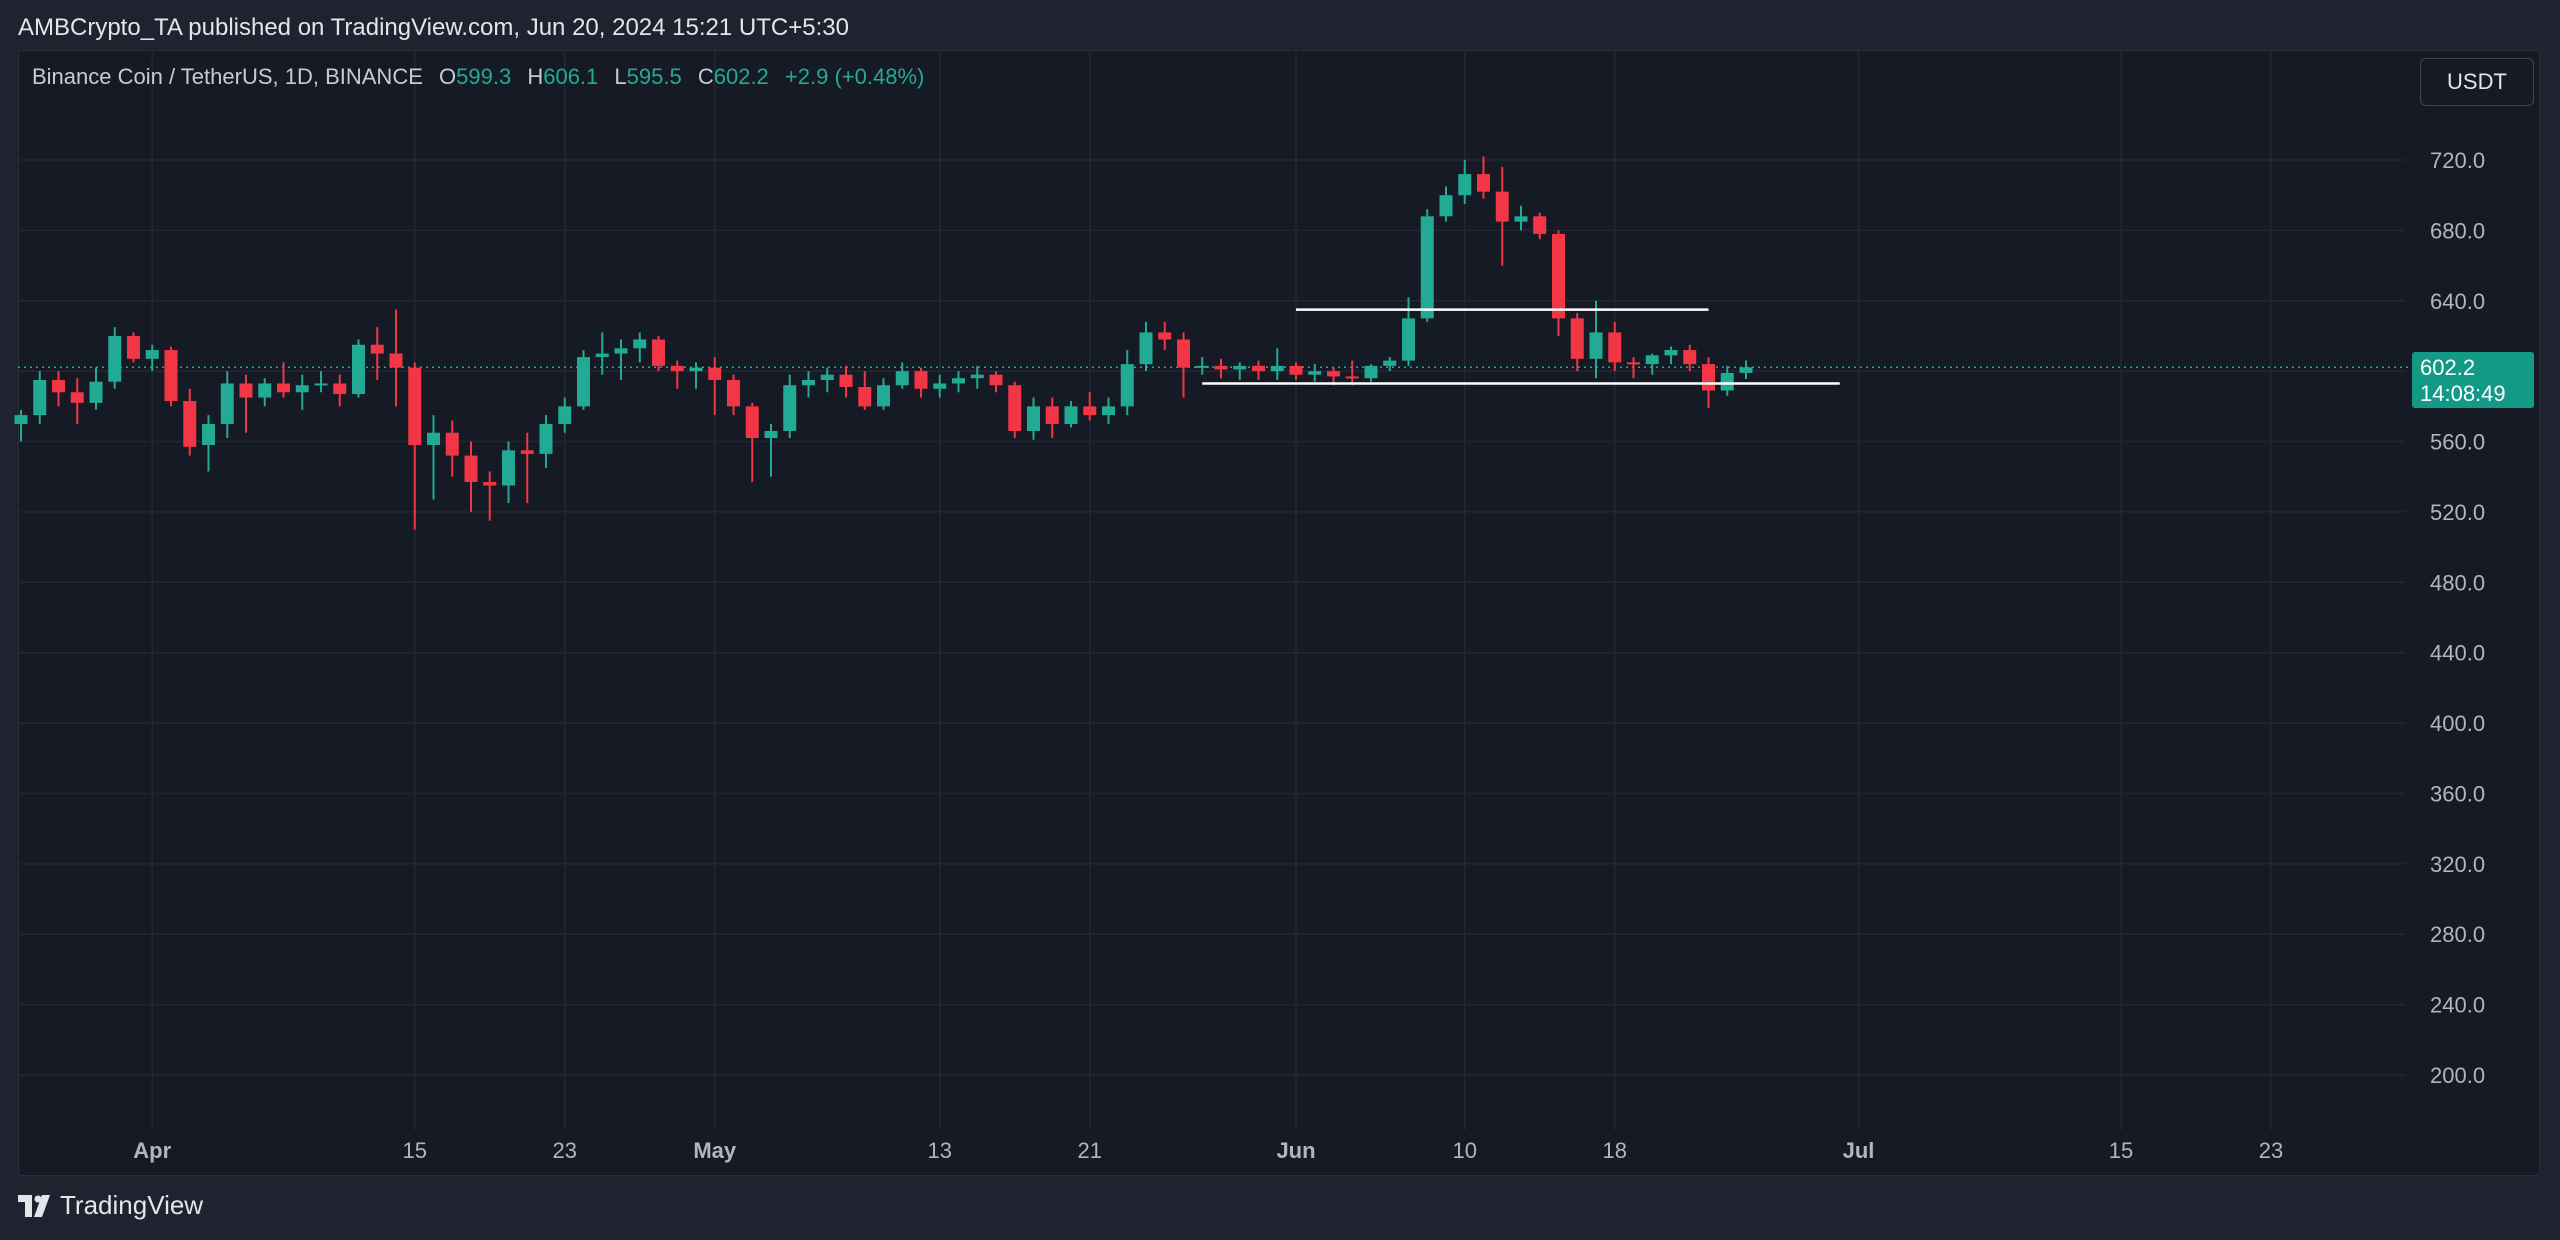 This screenshot has width=2560, height=1240. What do you see at coordinates (1465, 1150) in the screenshot?
I see `x-tick-label: 10` at bounding box center [1465, 1150].